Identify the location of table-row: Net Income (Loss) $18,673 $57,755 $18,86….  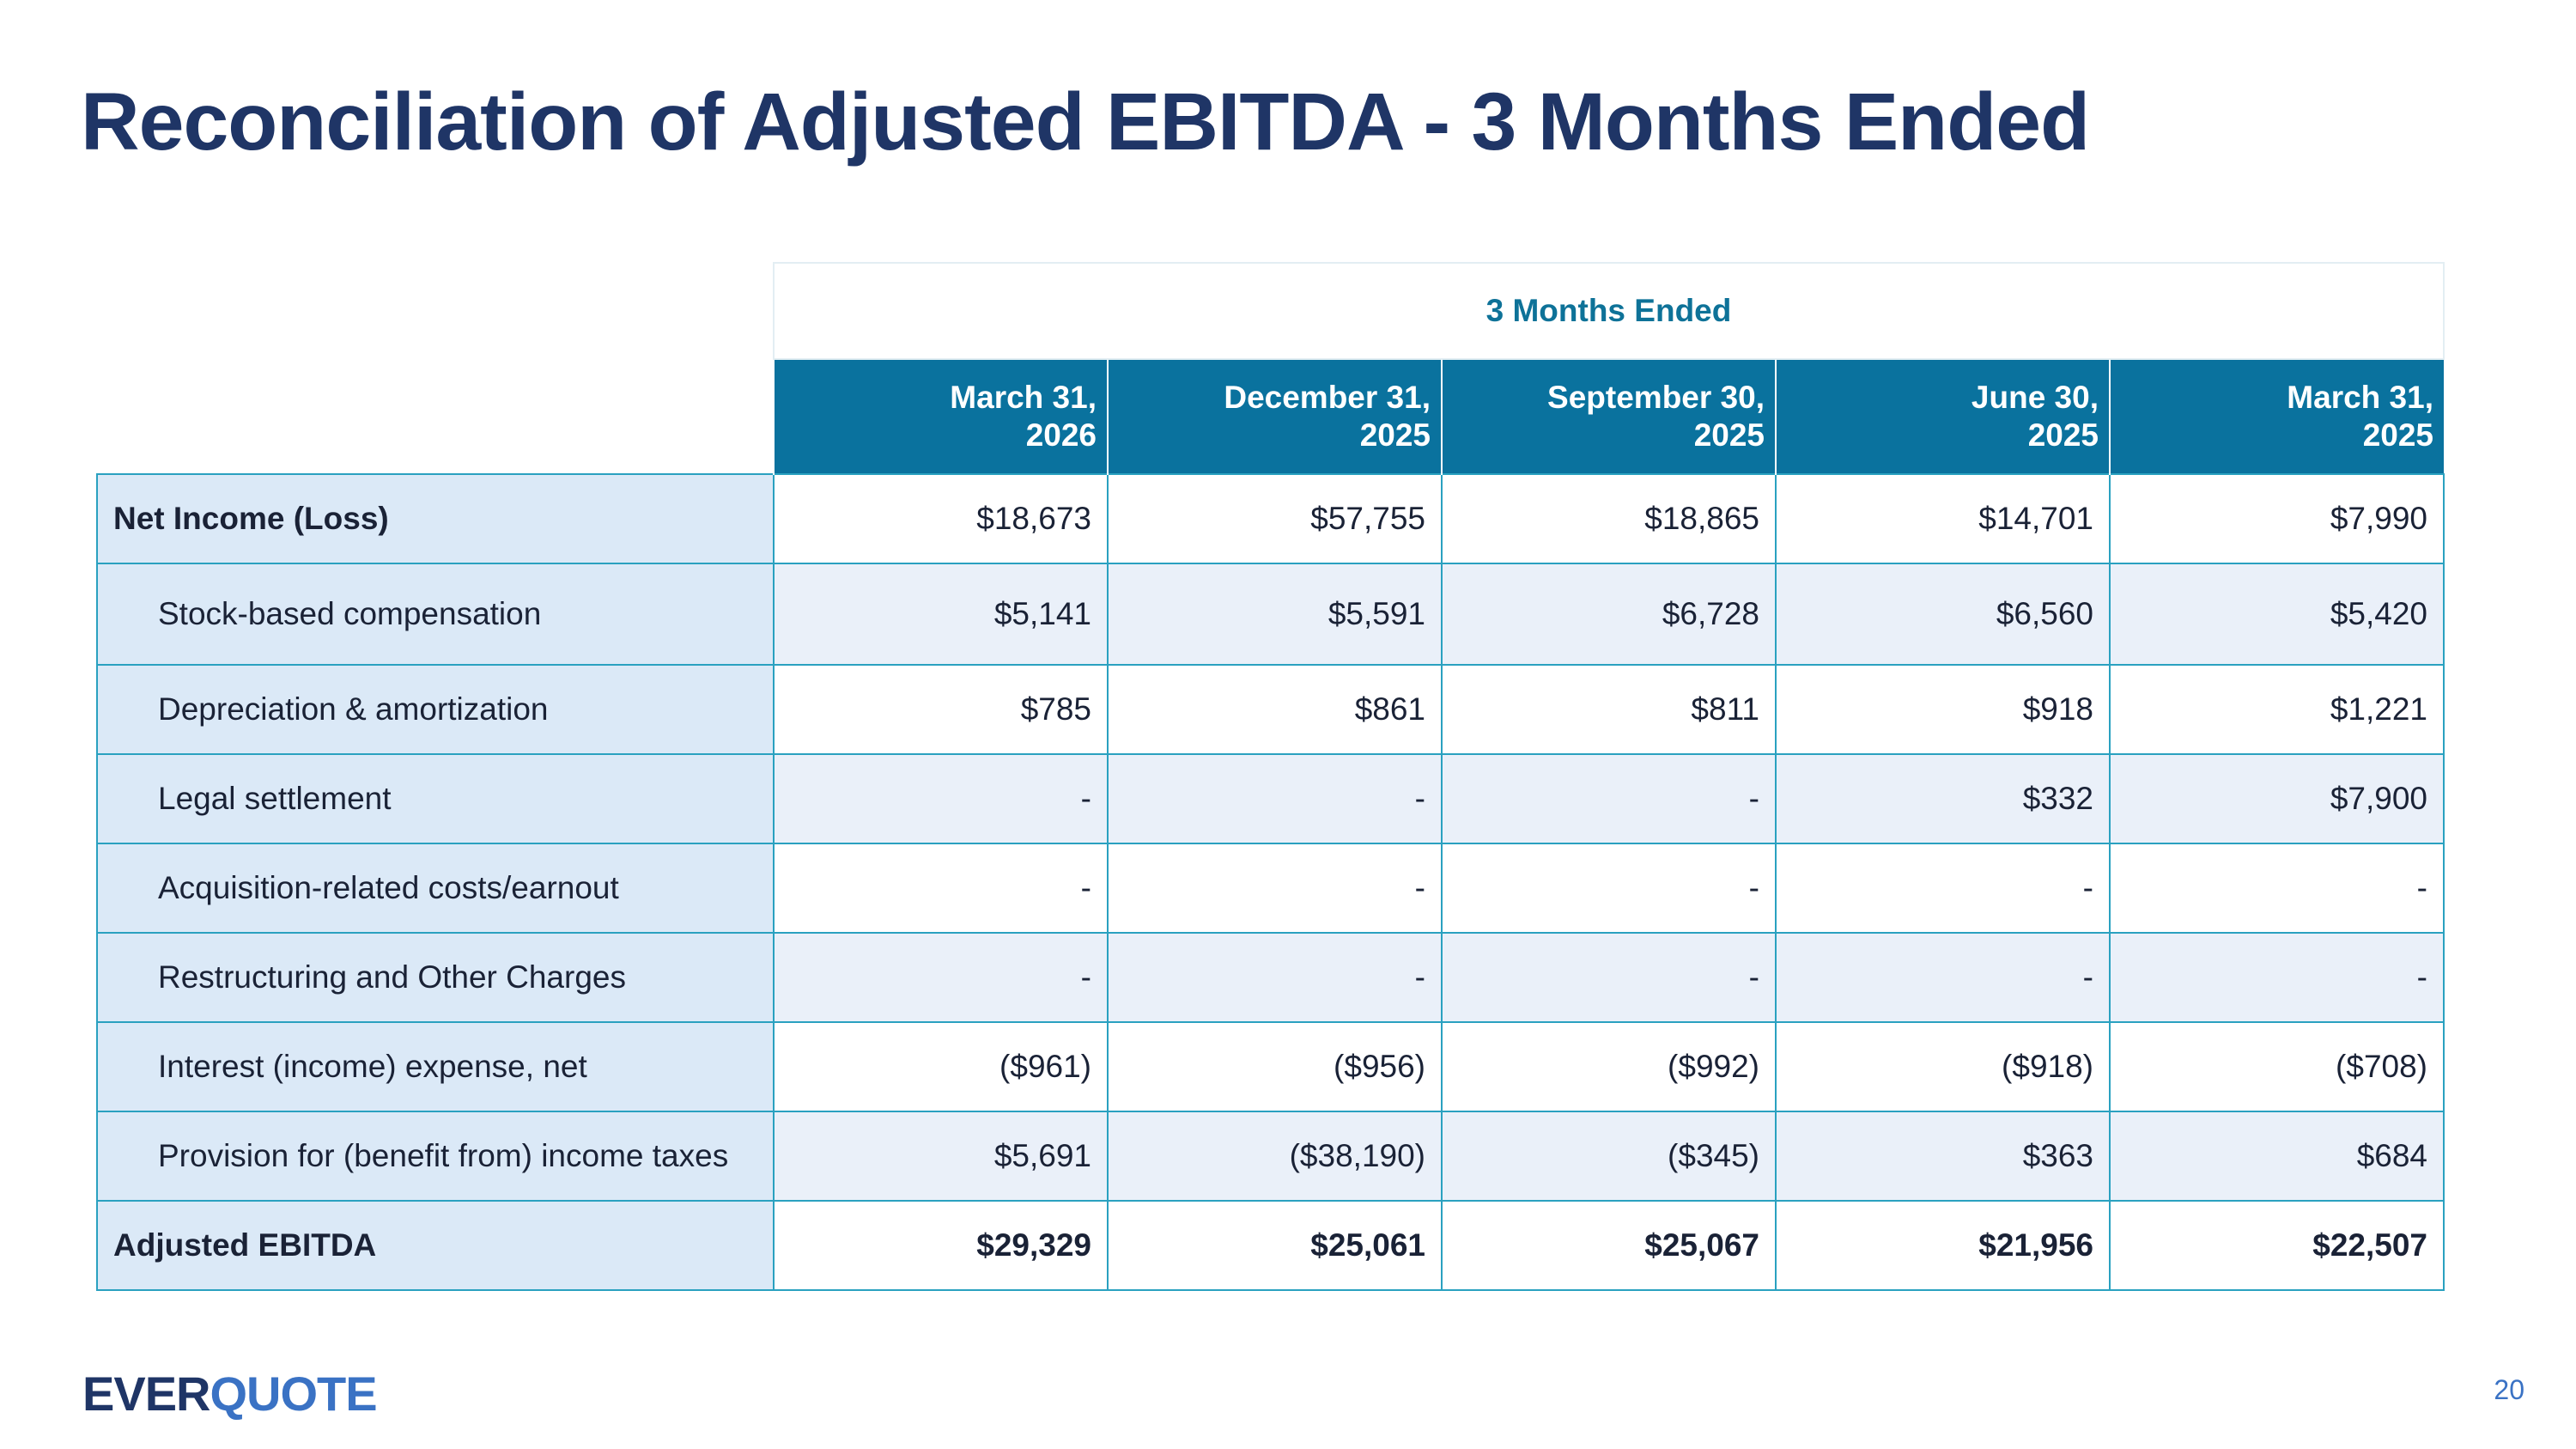
(1270, 518).